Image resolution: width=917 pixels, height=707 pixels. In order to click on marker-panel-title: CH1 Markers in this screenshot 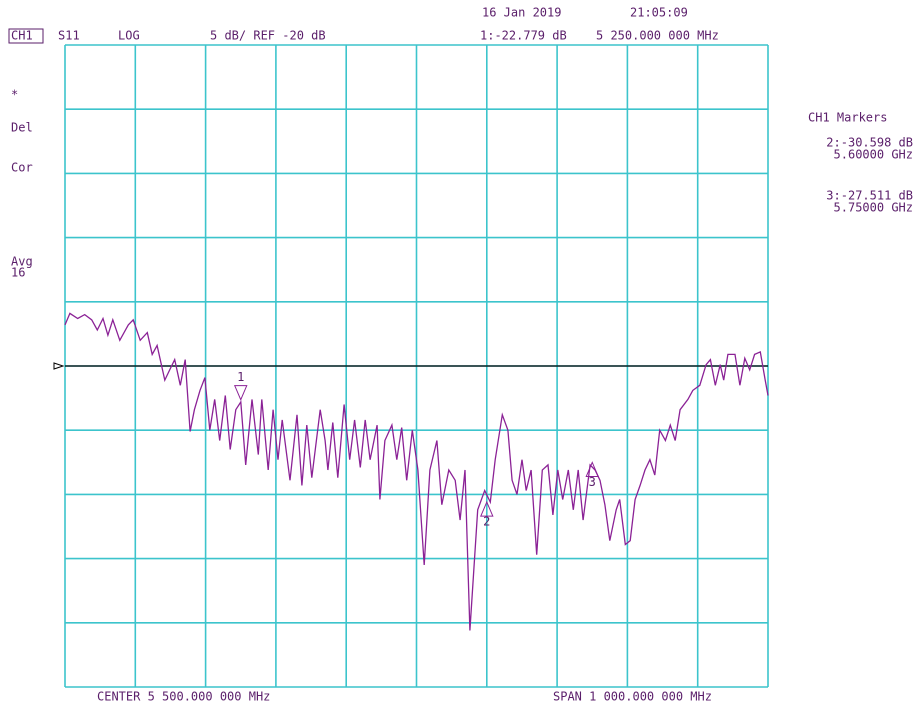, I will do `click(847, 118)`.